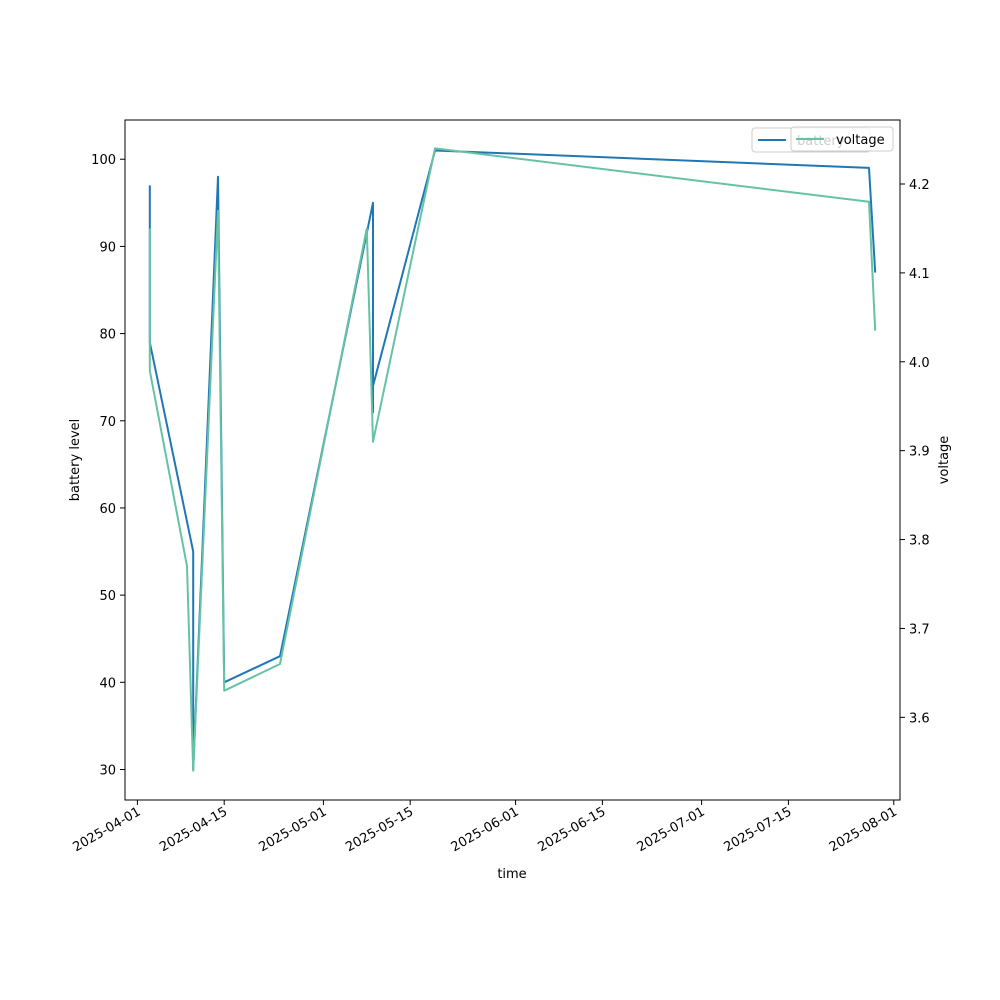 The image size is (1000, 1000). What do you see at coordinates (757, 829) in the screenshot?
I see `x-tick-label: 2025-07-15` at bounding box center [757, 829].